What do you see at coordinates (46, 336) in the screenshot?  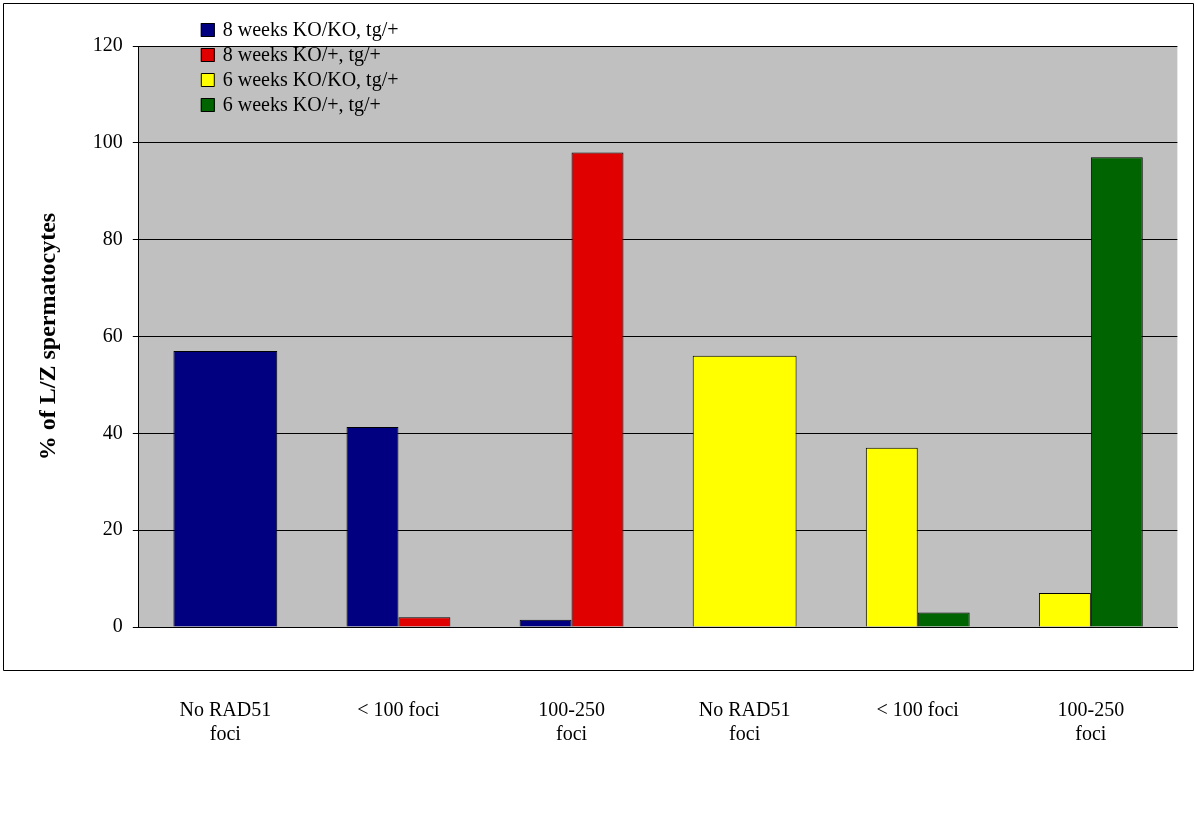 I see `y-axis-title: % of L/Z spermatocytes` at bounding box center [46, 336].